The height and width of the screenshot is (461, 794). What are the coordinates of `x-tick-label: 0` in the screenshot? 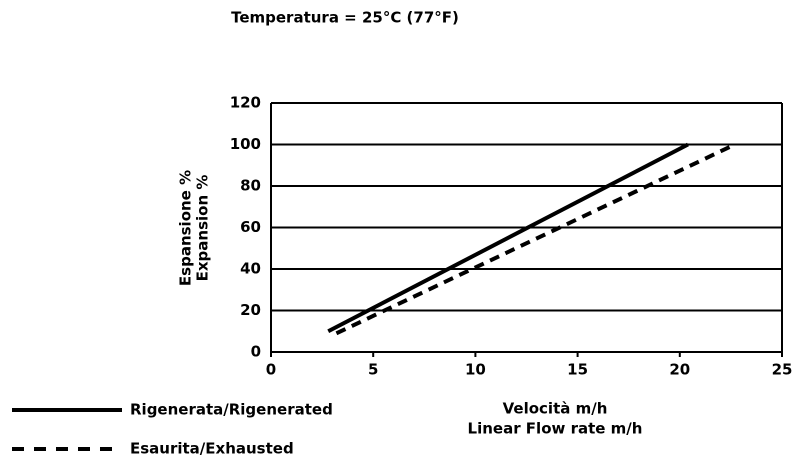 It's located at (271, 370).